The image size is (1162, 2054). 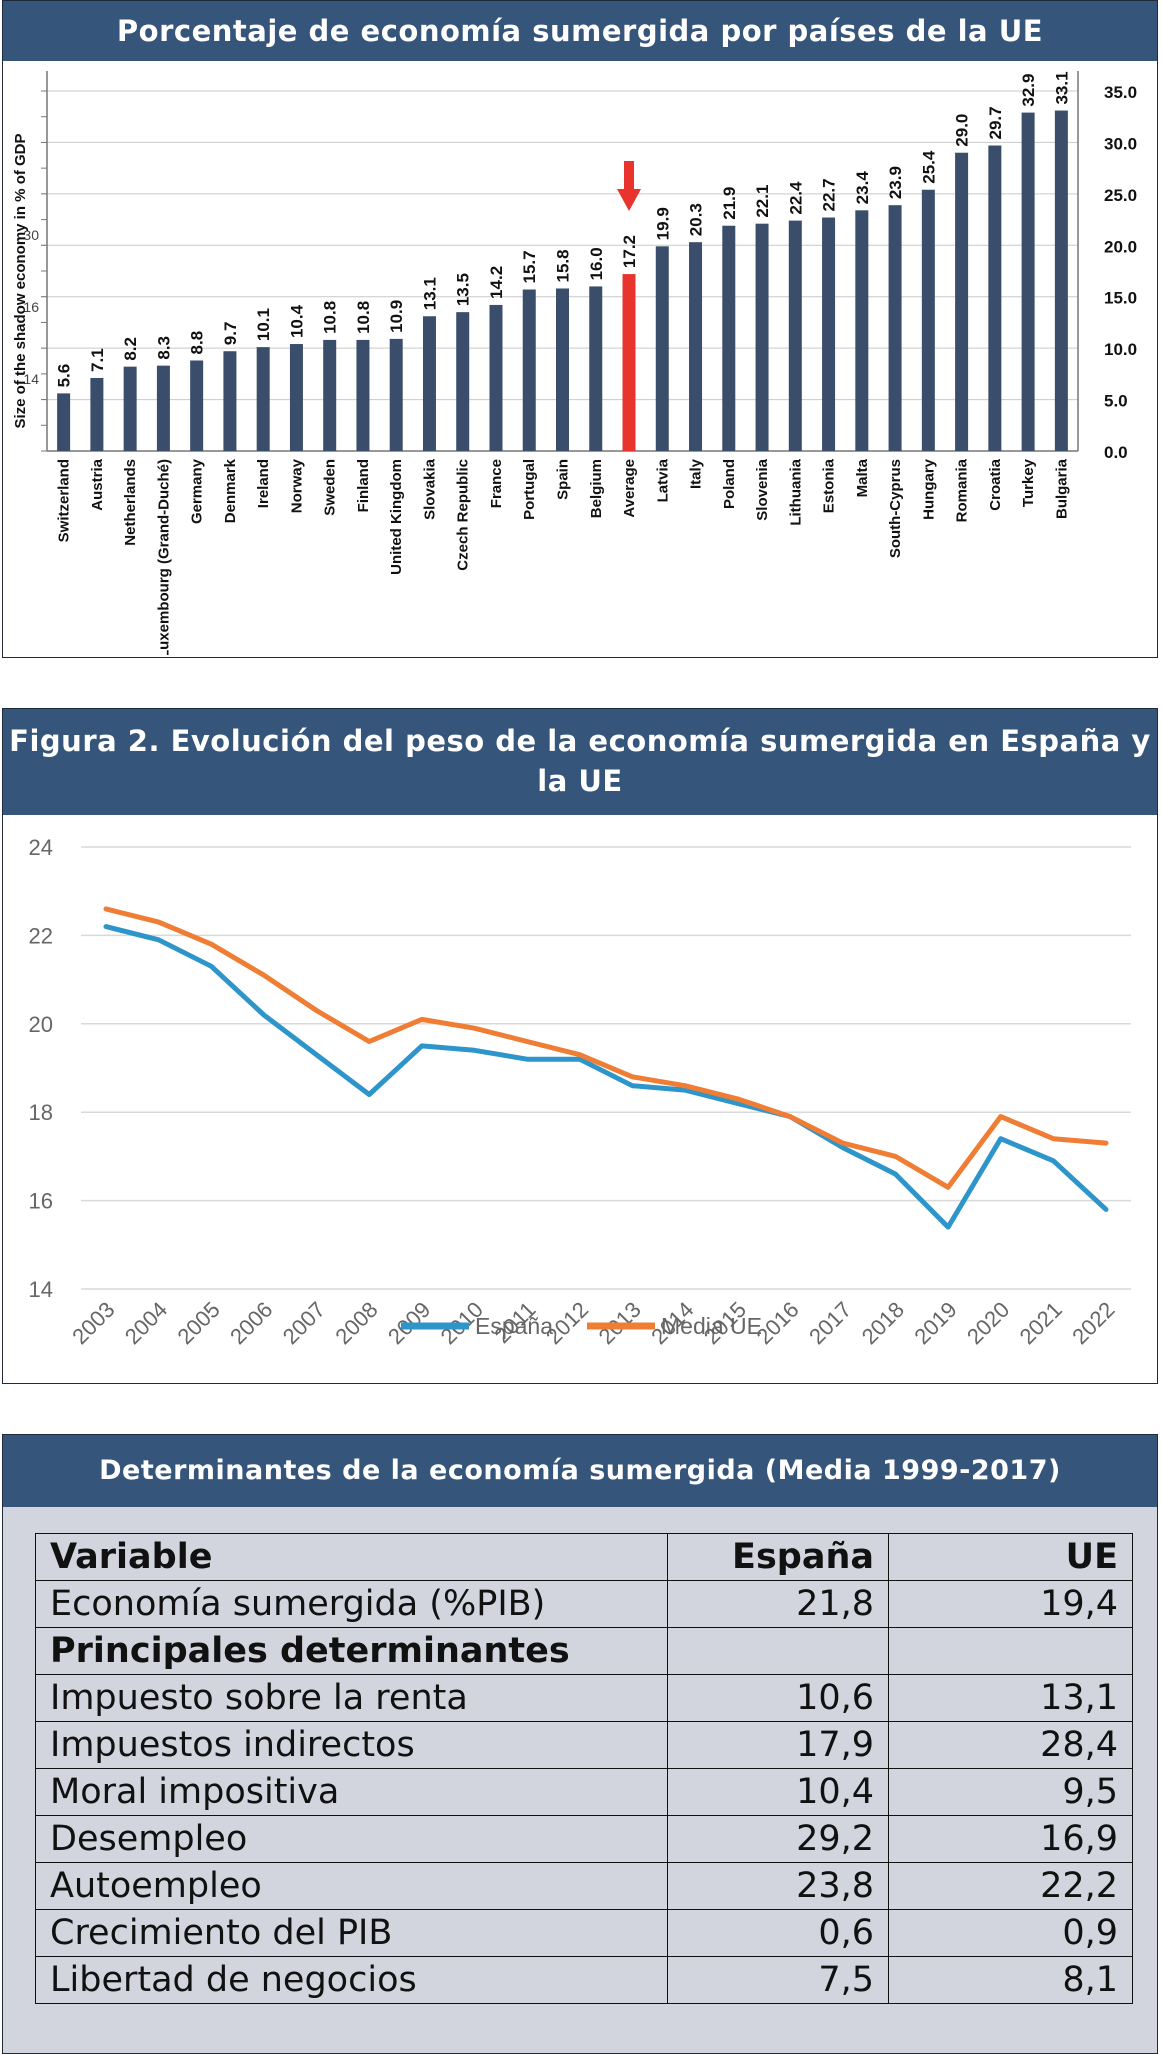 What do you see at coordinates (130, 349) in the screenshot?
I see `bar-value-label: 8.2` at bounding box center [130, 349].